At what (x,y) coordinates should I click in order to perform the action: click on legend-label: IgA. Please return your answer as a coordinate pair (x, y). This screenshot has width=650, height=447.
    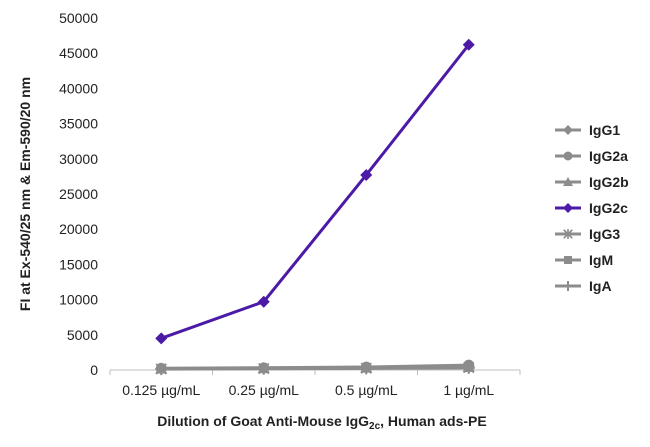
    Looking at the image, I should click on (600, 286).